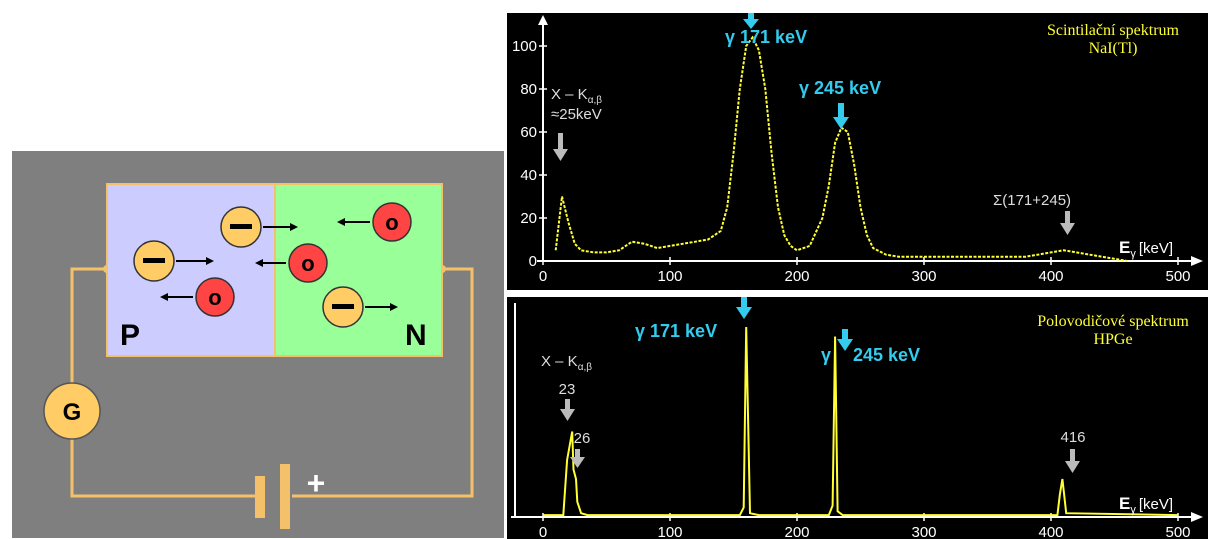 This screenshot has width=1208, height=539. I want to click on battery-plus-sign: +, so click(316, 483).